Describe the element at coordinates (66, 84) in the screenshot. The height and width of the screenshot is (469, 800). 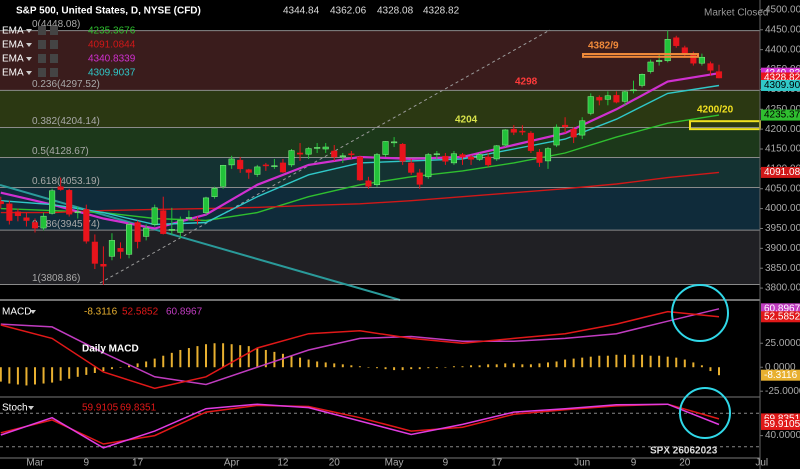
I see `fib-label: 0.236(4297.52)` at that location.